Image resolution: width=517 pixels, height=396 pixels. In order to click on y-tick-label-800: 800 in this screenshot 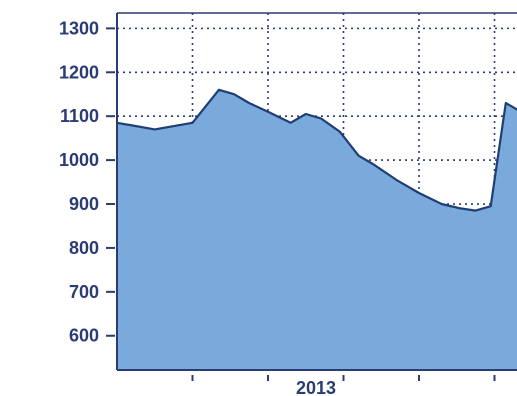, I will do `click(84, 248)`.